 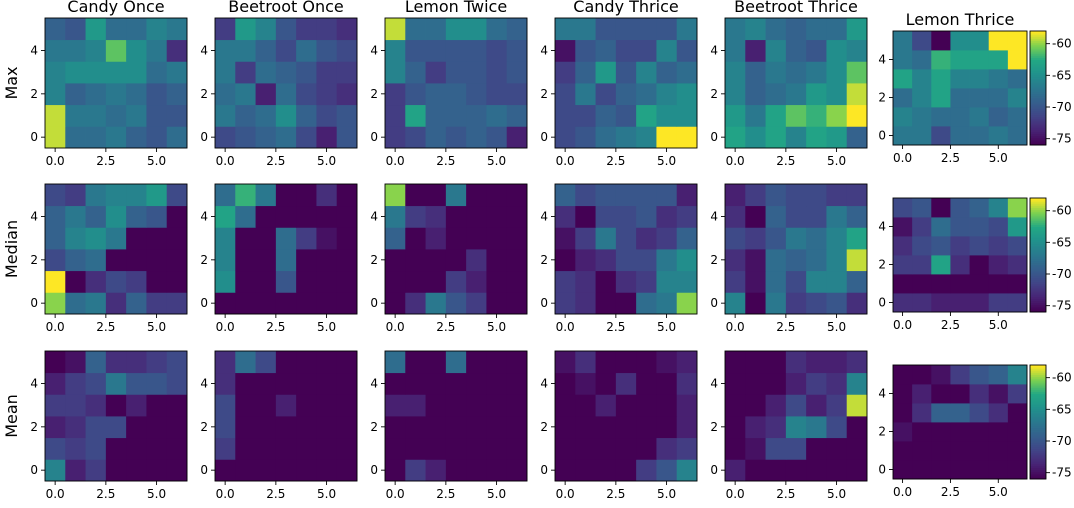 I want to click on x-tick-label: 0.0, so click(x=565, y=161).